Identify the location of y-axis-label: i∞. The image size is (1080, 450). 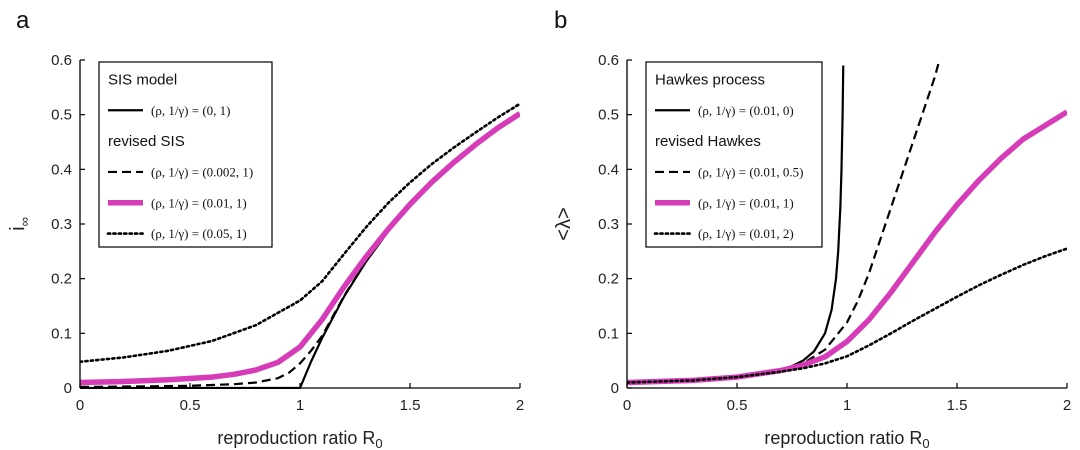
(19, 224).